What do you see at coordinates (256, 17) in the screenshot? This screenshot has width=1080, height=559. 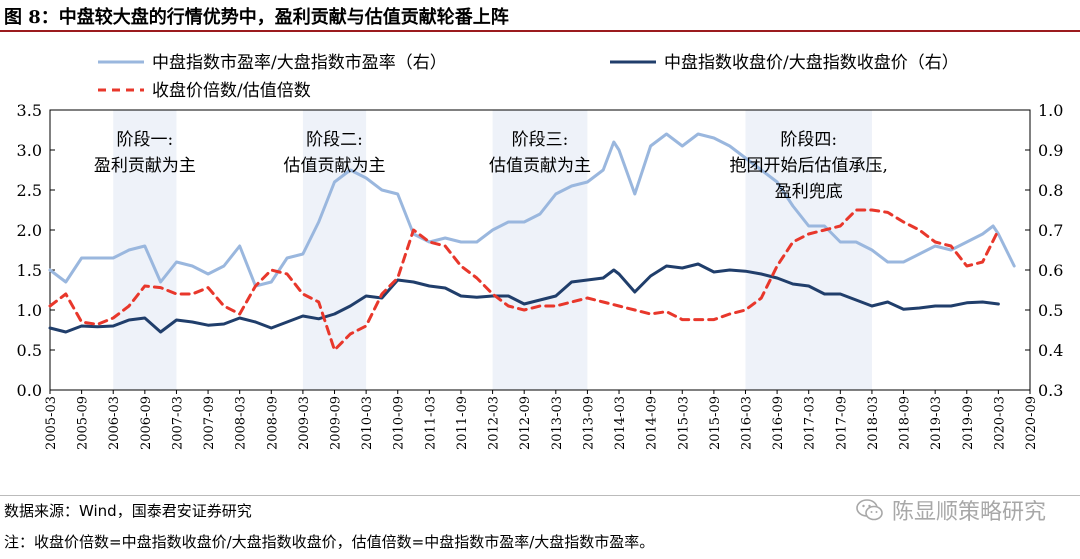 I see `figure-title: 图 8：中盘较大盘的行情优势中，盈利贡献与估值贡献轮番上阵` at bounding box center [256, 17].